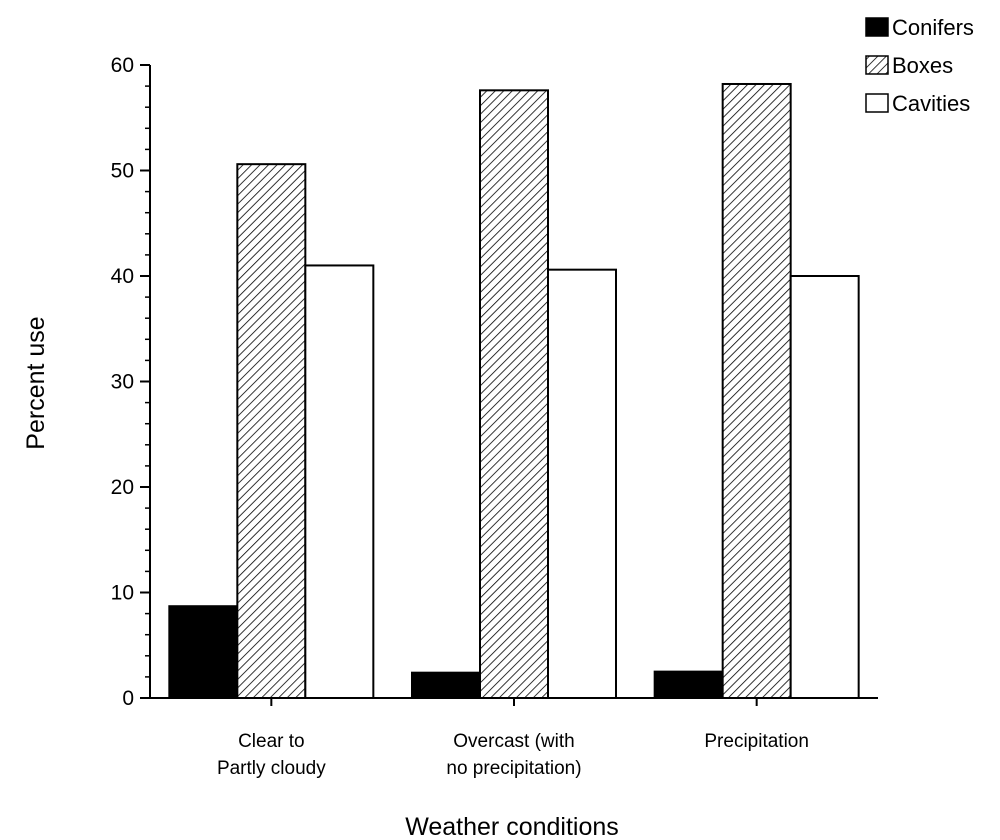 The image size is (1000, 840). I want to click on legend: Conifers Boxes Cavities, so click(919, 65).